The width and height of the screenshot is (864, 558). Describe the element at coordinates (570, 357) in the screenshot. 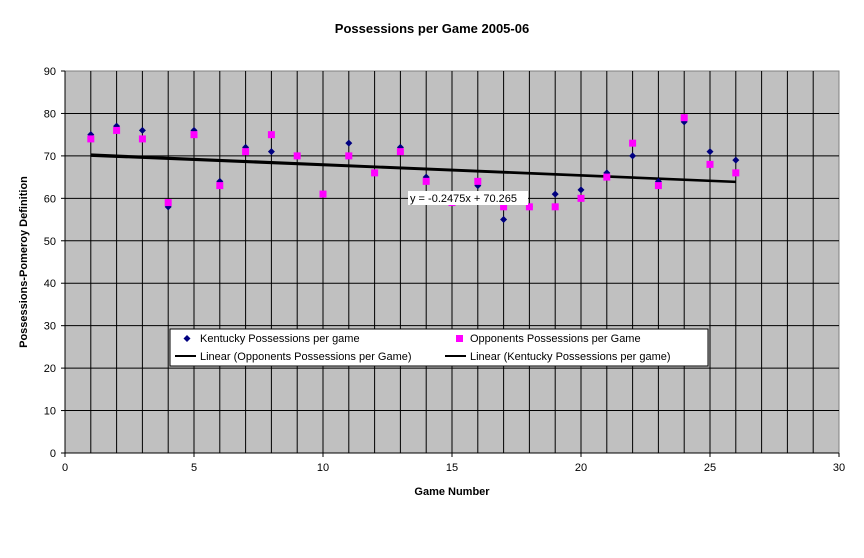

I see `legend-label-kentucky-trend: Linear (Kentucky Possessions per game)` at that location.